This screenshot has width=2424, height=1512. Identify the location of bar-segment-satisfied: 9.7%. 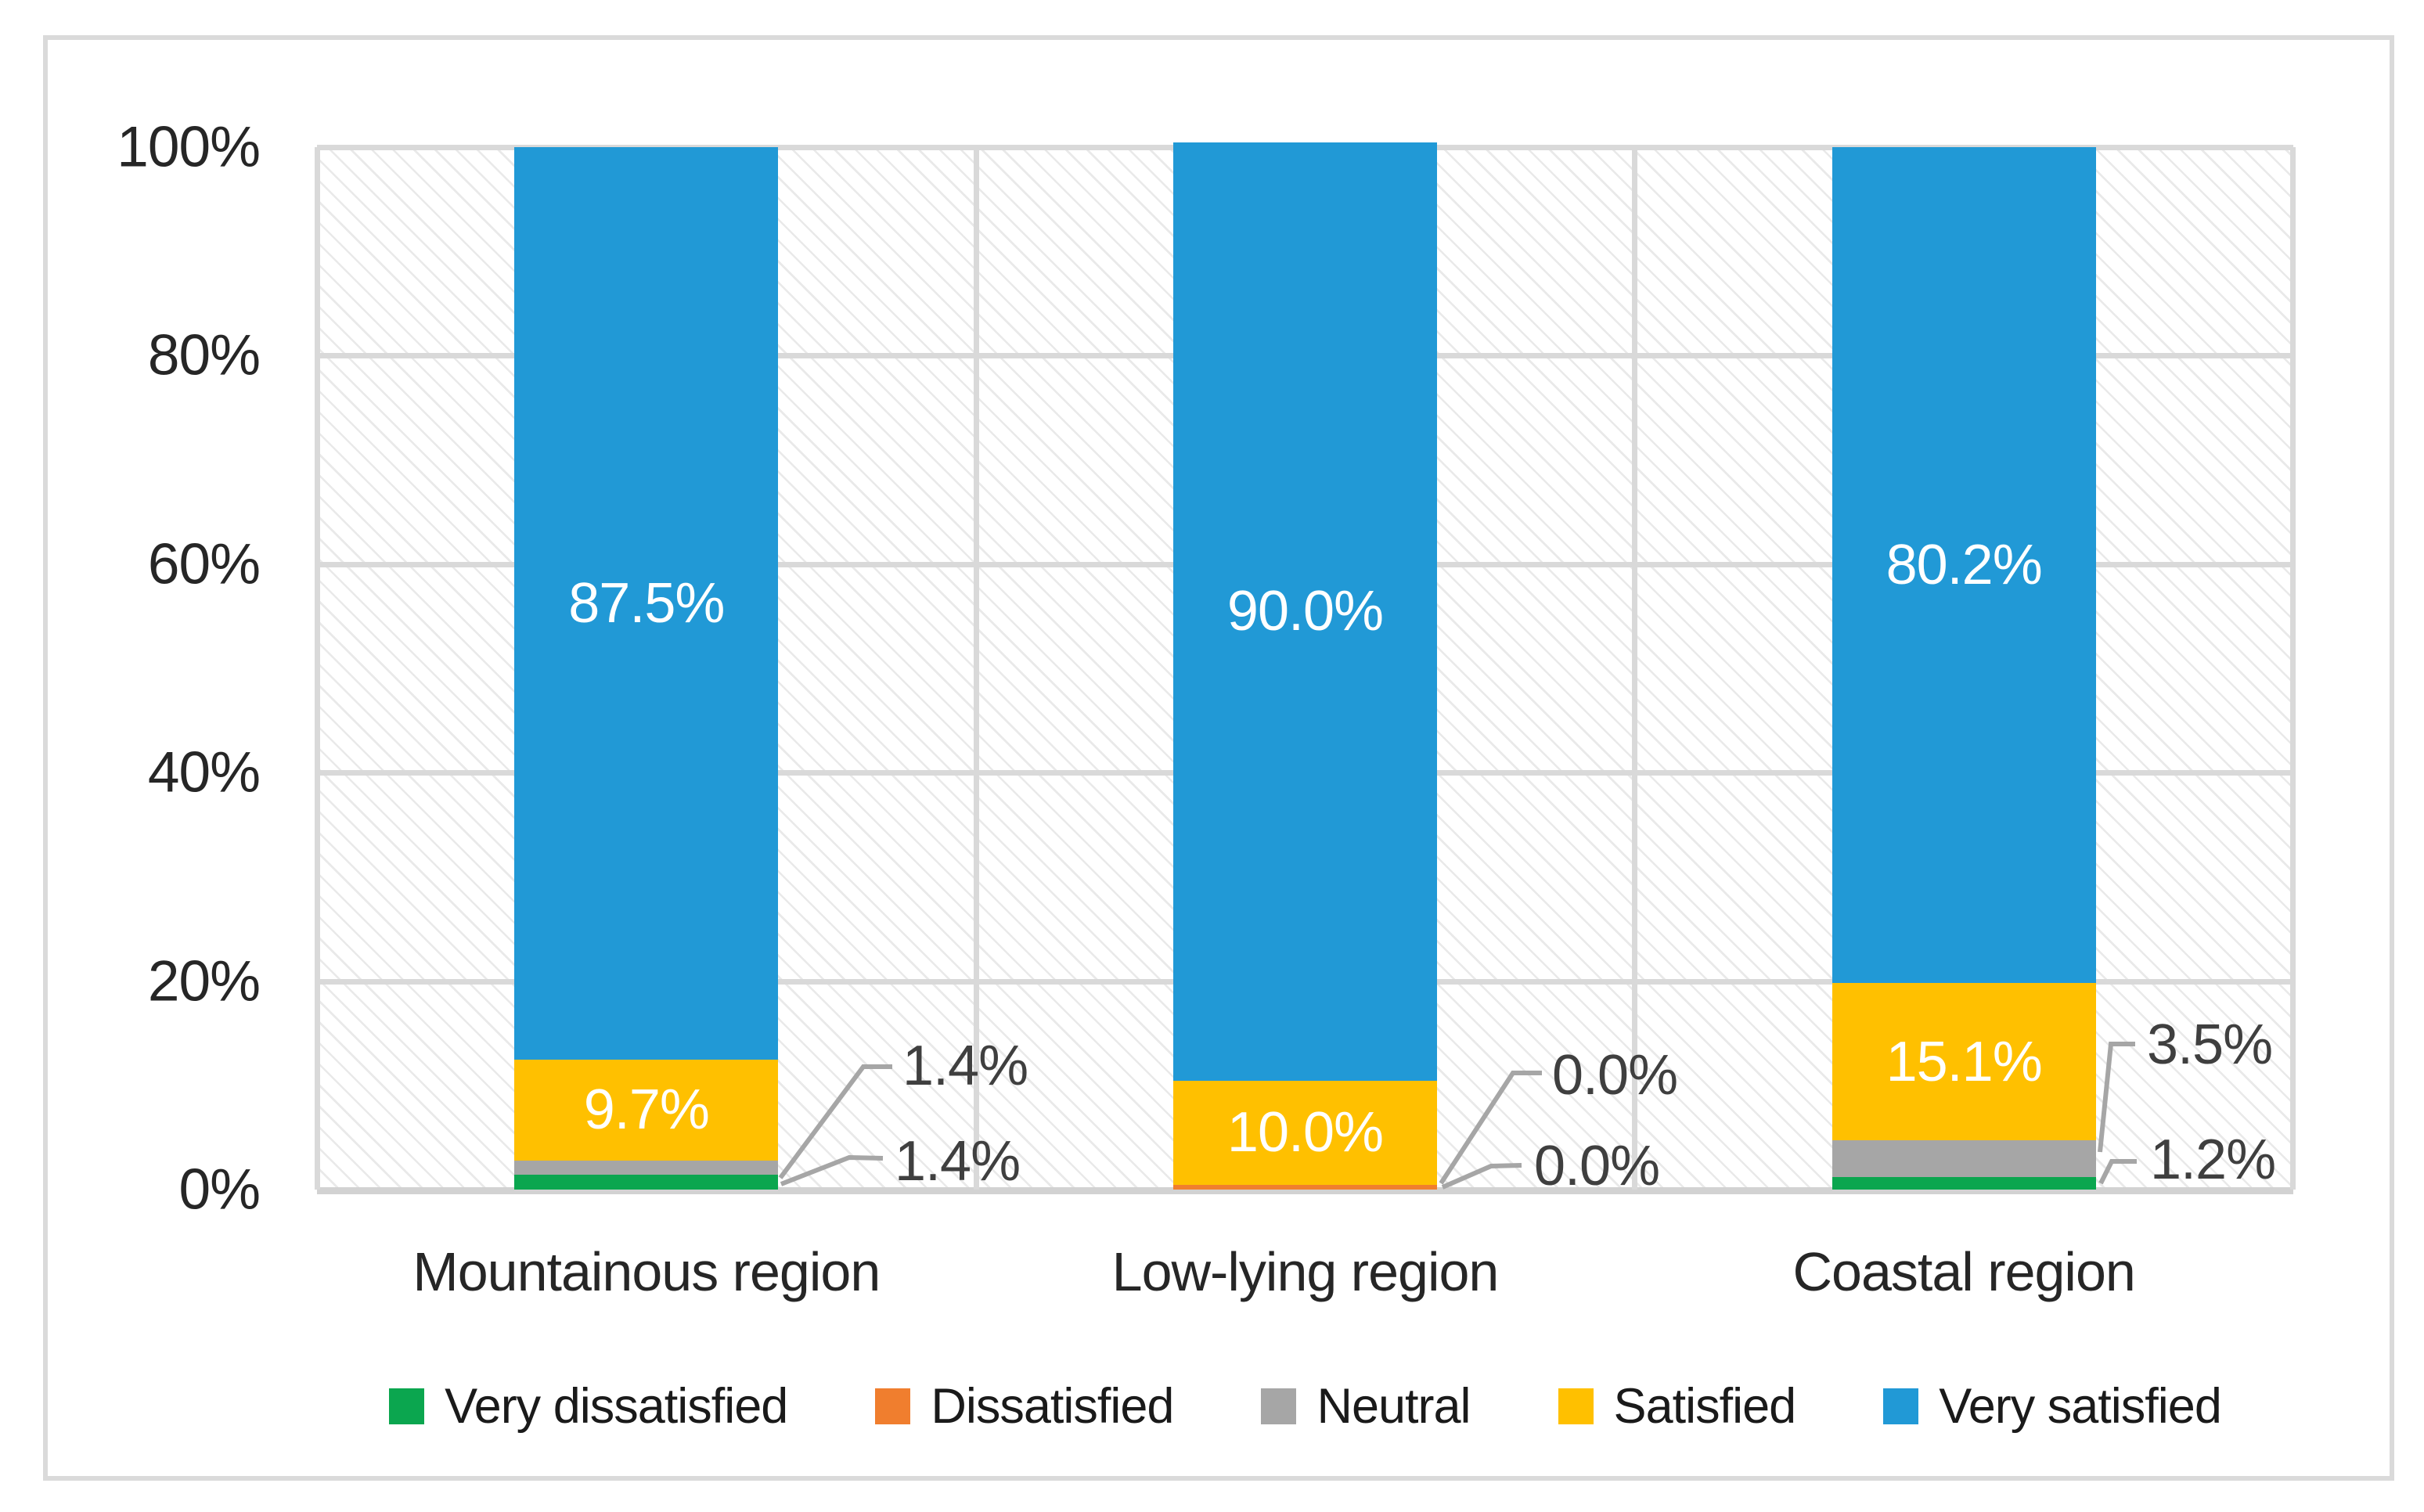
(646, 1110).